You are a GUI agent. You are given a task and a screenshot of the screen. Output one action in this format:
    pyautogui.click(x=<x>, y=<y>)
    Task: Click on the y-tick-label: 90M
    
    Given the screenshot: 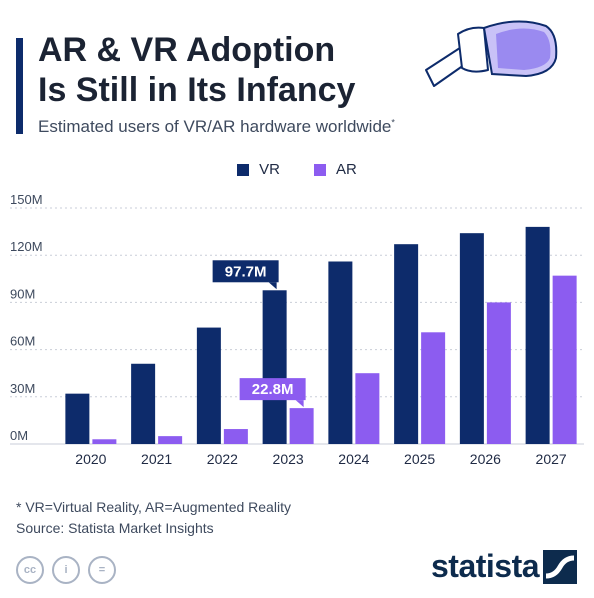 What is the action you would take?
    pyautogui.click(x=22, y=293)
    